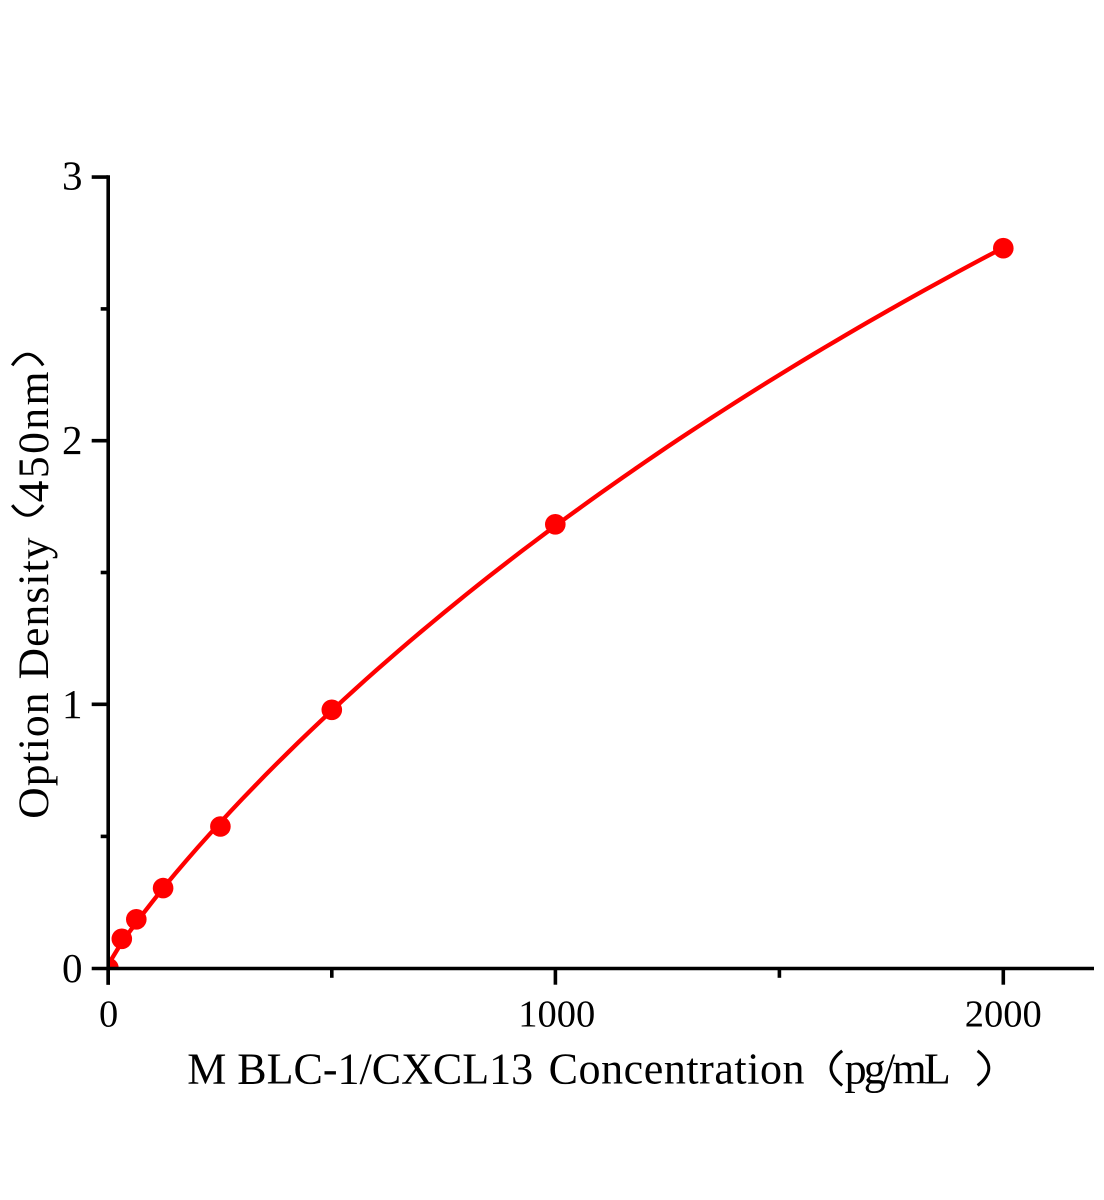 The width and height of the screenshot is (1104, 1200). What do you see at coordinates (72, 176) in the screenshot?
I see `svg-text: 3` at bounding box center [72, 176].